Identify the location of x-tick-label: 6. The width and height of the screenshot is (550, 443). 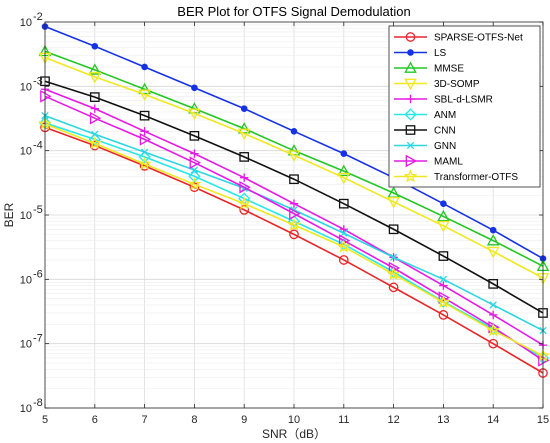
(95, 420).